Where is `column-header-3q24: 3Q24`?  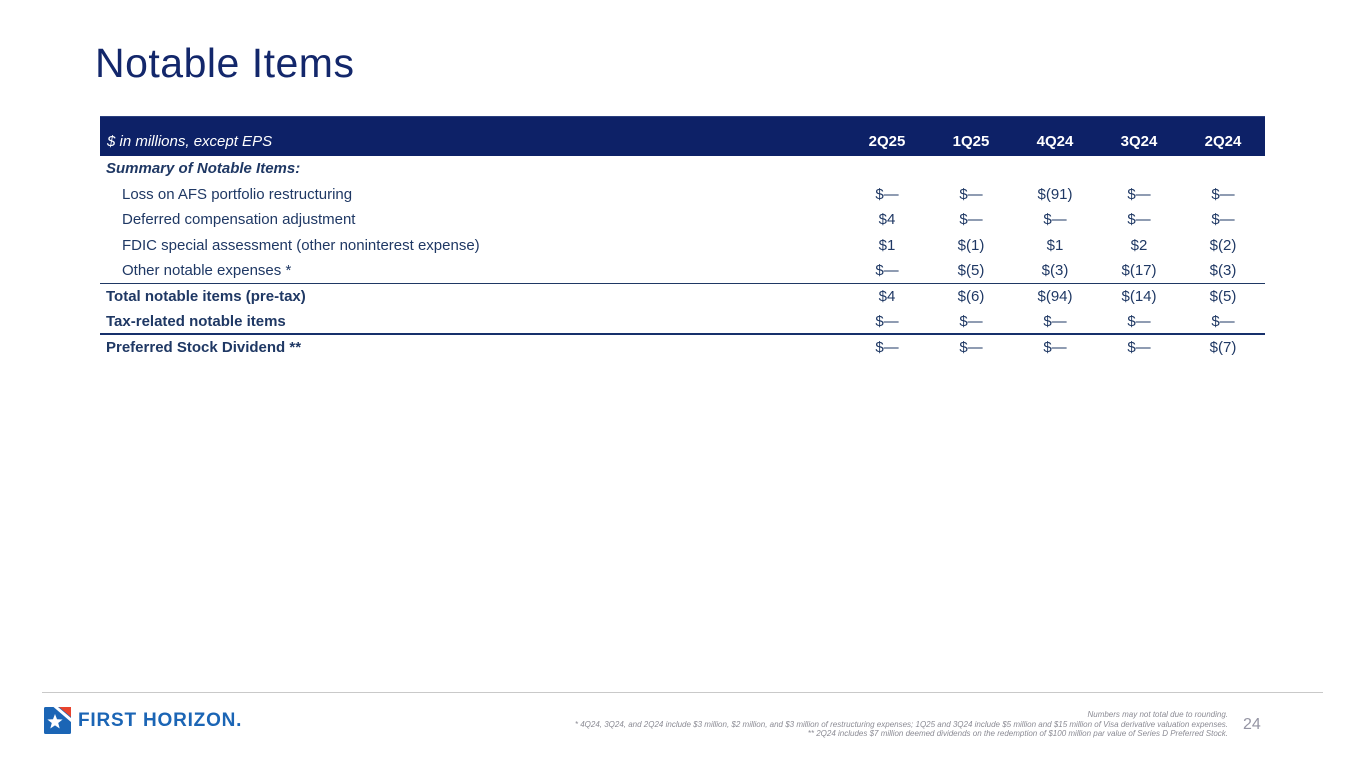
column-header-3q24: 3Q24 is located at coordinates (1139, 141).